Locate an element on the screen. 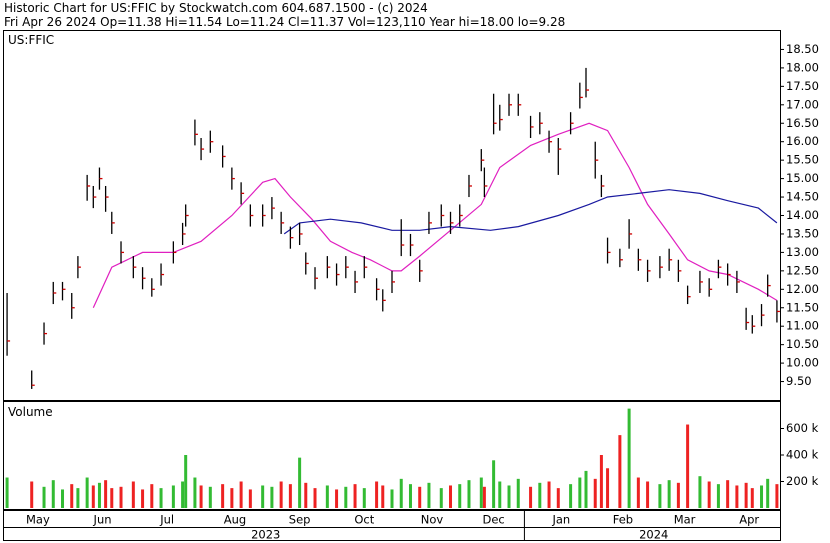 This screenshot has width=830, height=543. x-tick-label: Jul is located at coordinates (166, 520).